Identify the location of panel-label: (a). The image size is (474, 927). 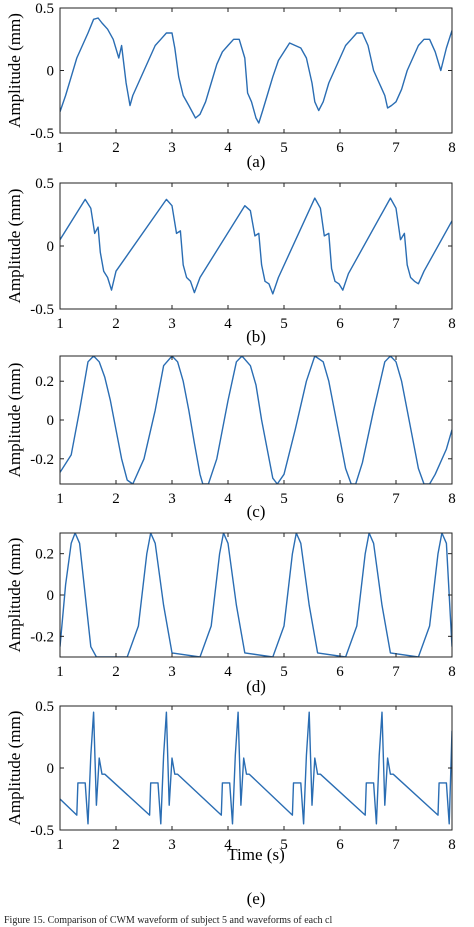
(256, 161).